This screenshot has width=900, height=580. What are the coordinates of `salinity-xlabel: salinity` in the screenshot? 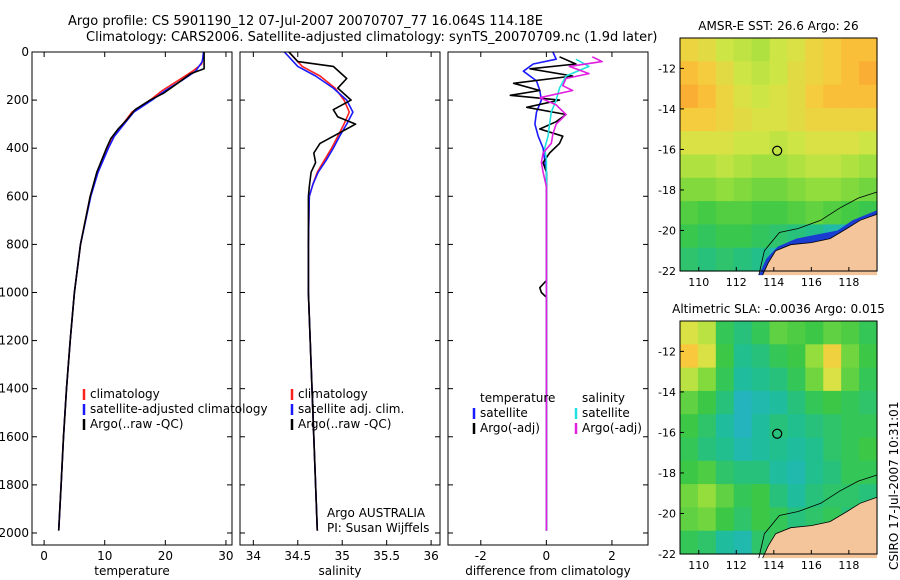 It's located at (339, 571).